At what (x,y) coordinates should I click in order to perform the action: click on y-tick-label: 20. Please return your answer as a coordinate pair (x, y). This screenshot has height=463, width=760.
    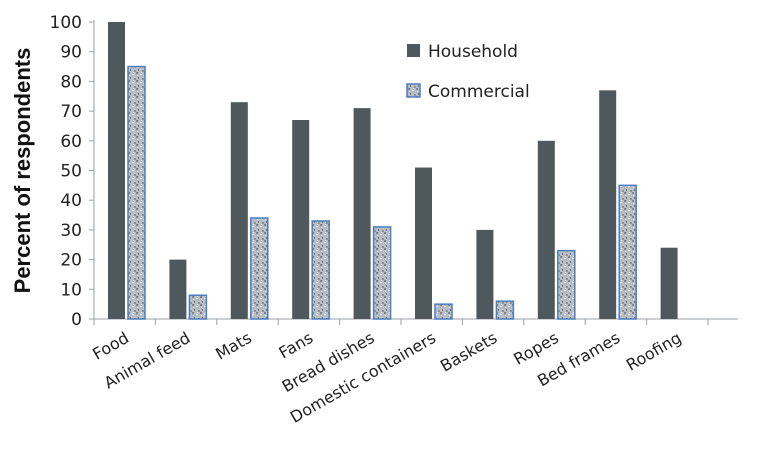
    Looking at the image, I should click on (71, 261).